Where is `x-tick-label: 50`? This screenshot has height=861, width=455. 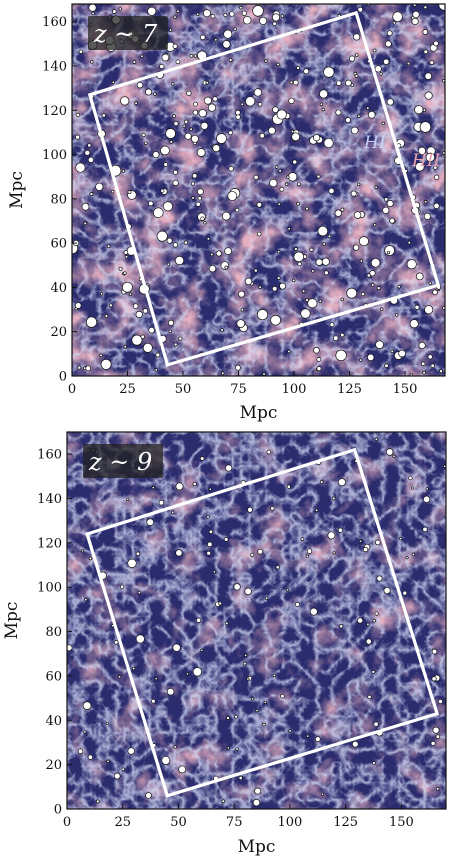 x-tick-label: 50 is located at coordinates (183, 389).